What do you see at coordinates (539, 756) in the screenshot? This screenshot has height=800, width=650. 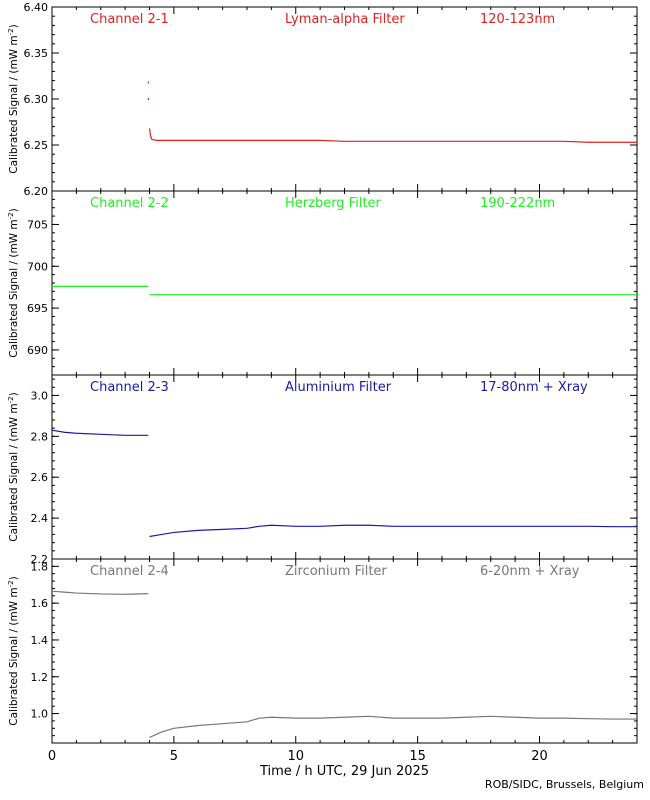 I see `x-tick-label: 20` at bounding box center [539, 756].